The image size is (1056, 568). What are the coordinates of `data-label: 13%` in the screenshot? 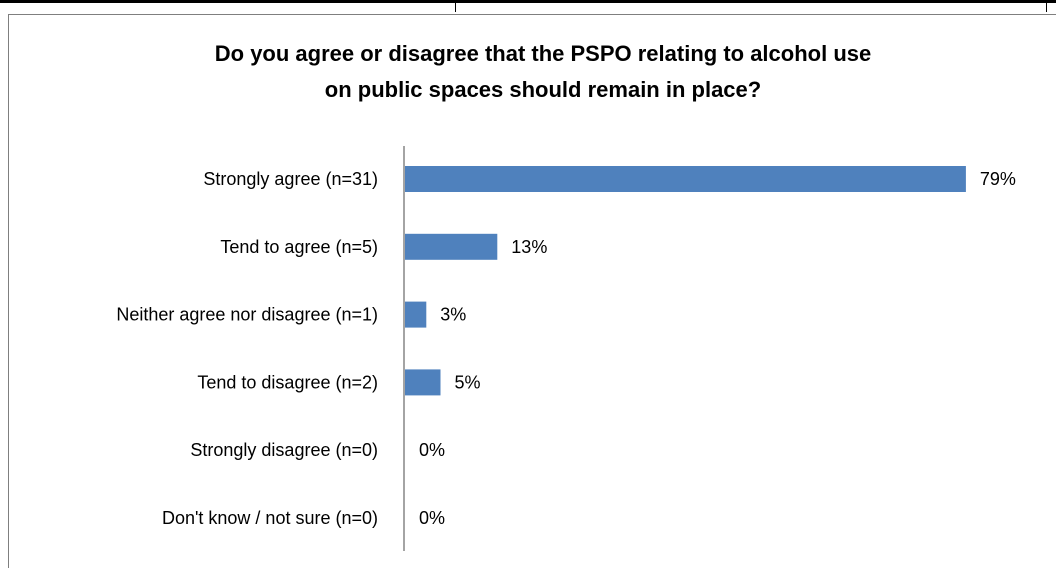 It's located at (529, 247).